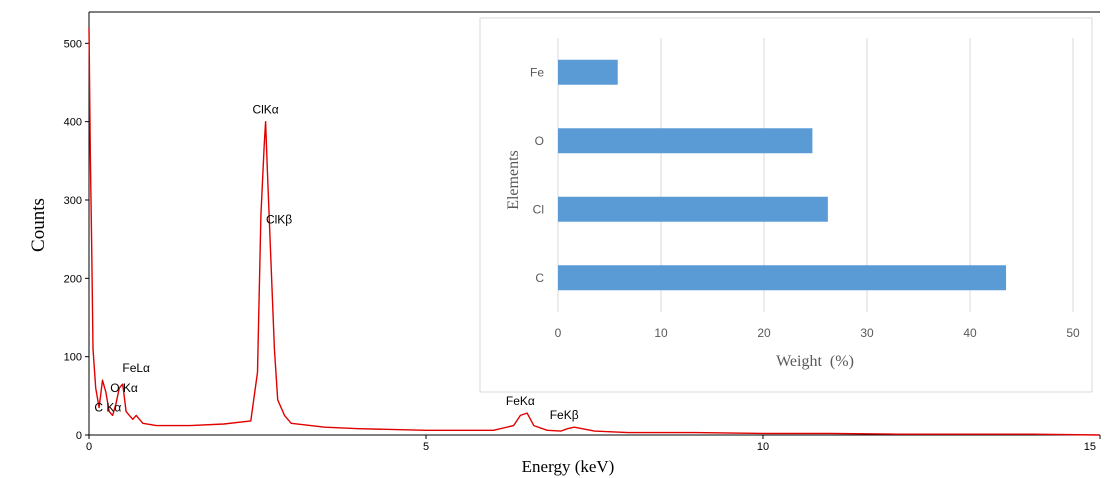  What do you see at coordinates (73, 358) in the screenshot?
I see `spectrum-y-tick-label: 100` at bounding box center [73, 358].